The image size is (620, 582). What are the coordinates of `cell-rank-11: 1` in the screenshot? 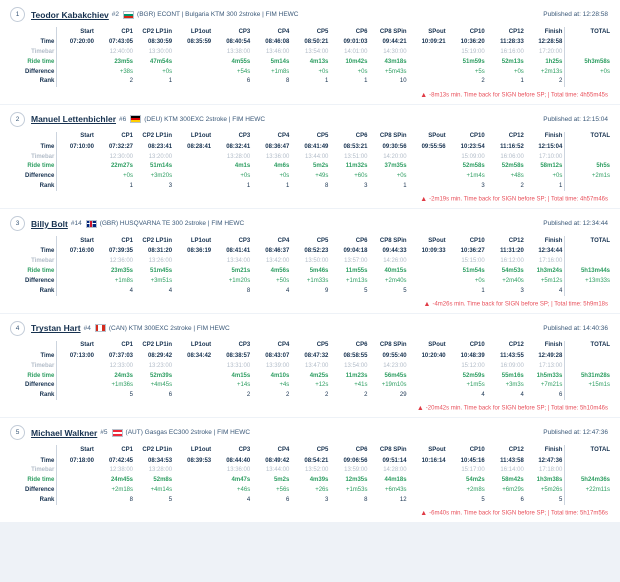 It's located at (522, 81).